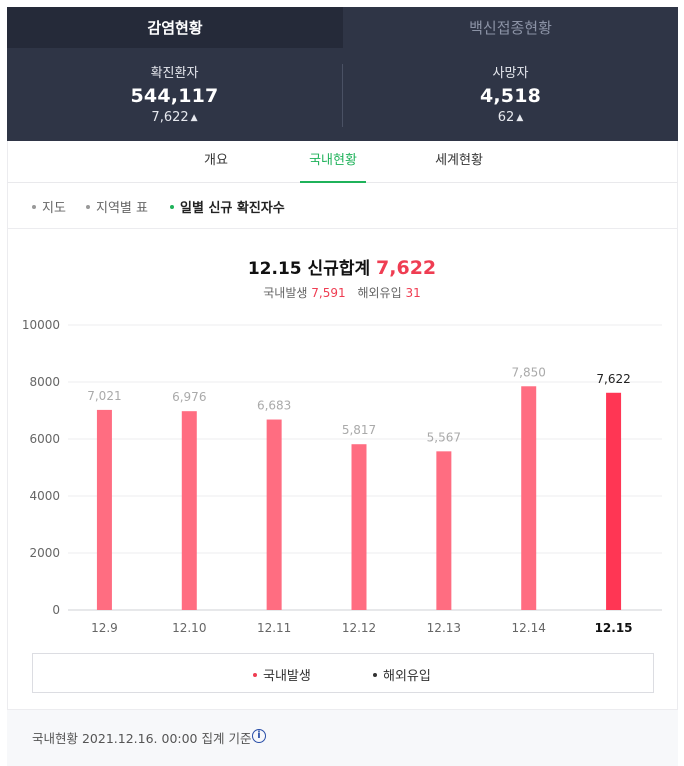  I want to click on x-tick-label: 12.12, so click(359, 628).